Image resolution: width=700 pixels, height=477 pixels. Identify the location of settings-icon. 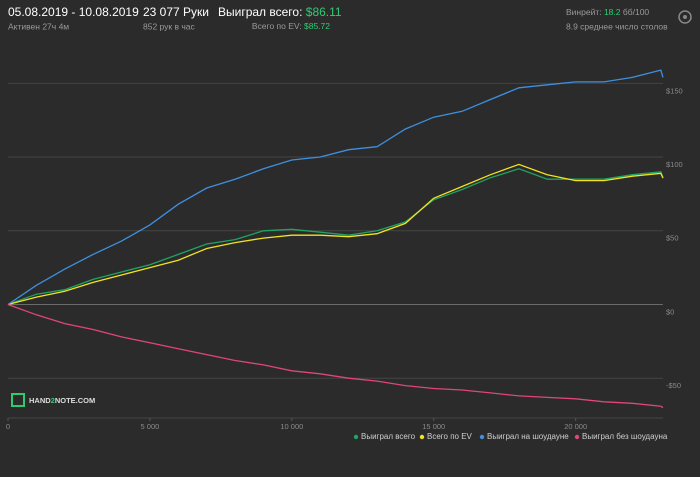
(685, 17).